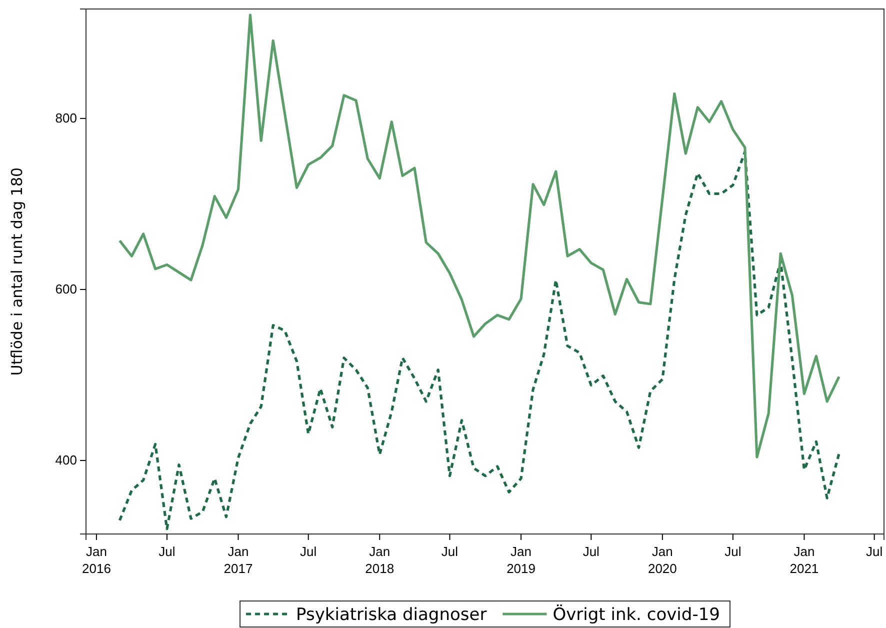  What do you see at coordinates (238, 560) in the screenshot?
I see `x-tick-label: Jan 2017` at bounding box center [238, 560].